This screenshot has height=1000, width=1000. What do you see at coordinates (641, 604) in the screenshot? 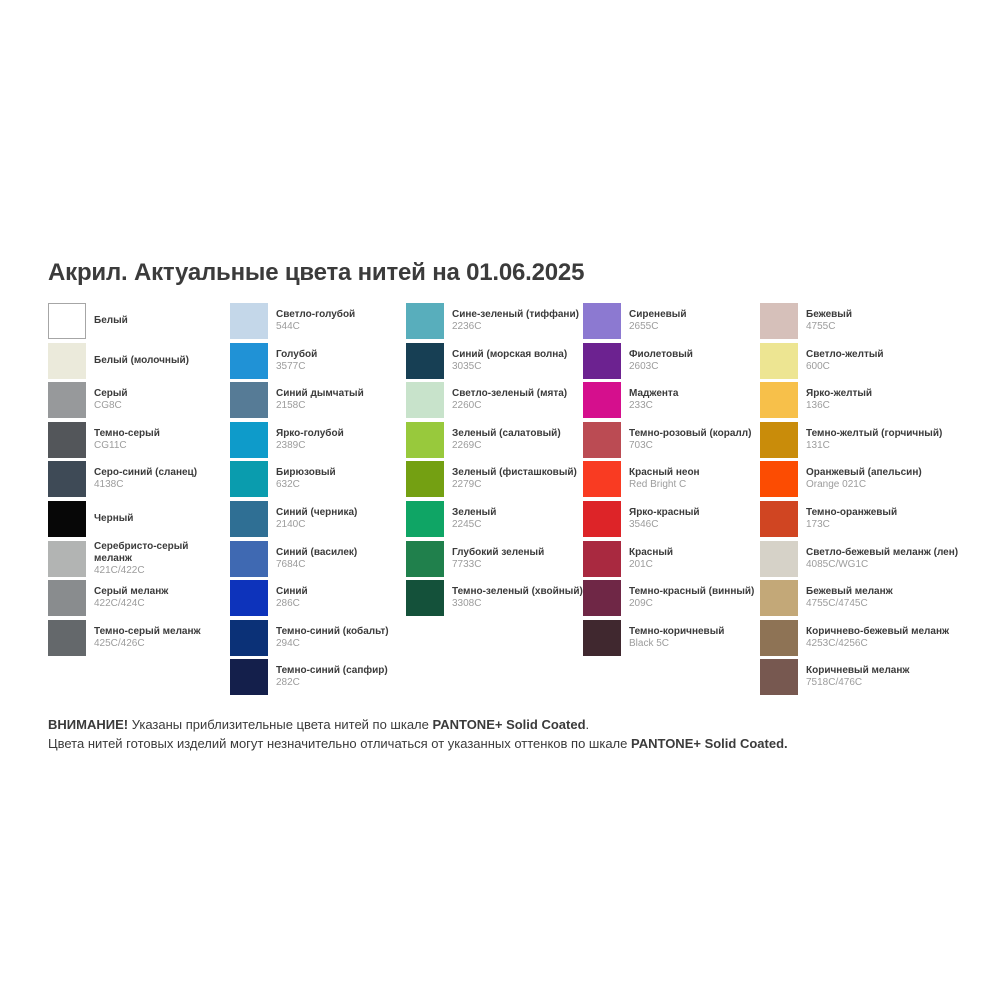
I see `color-code: 209C` at bounding box center [641, 604].